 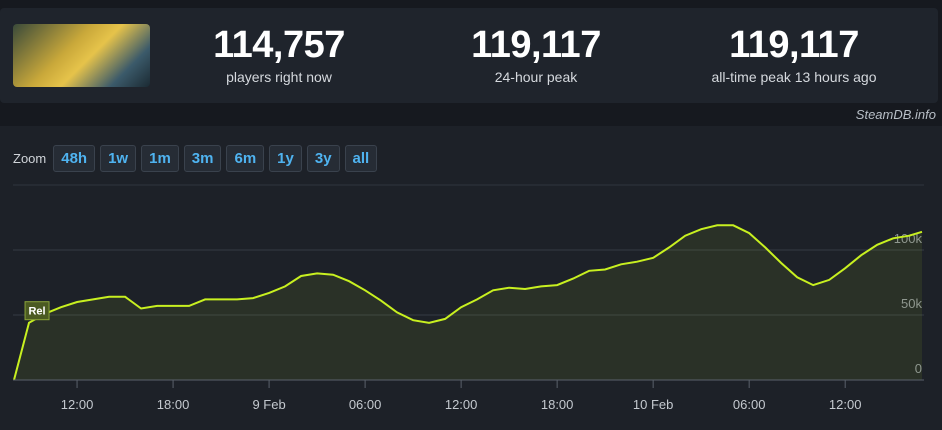 I want to click on annotation-box, so click(x=37, y=311).